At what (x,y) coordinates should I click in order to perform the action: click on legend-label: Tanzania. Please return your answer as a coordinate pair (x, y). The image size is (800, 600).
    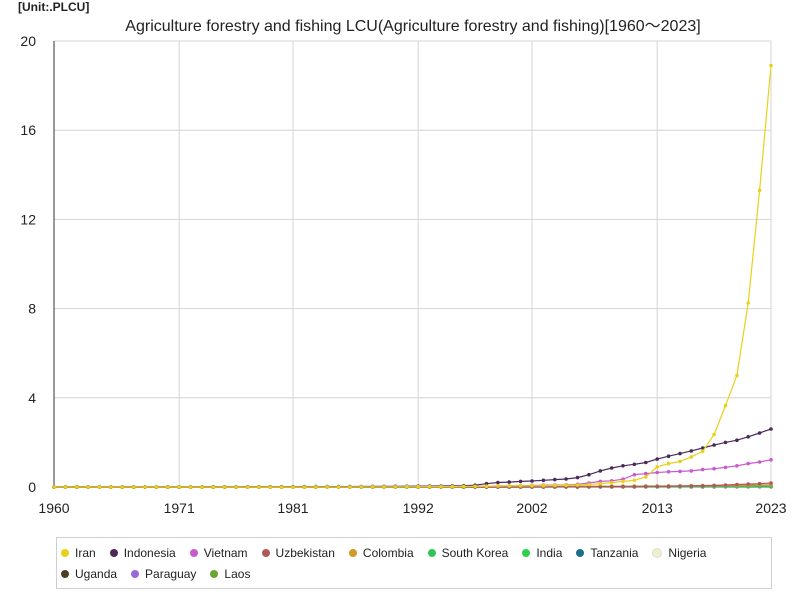
    Looking at the image, I should click on (614, 552).